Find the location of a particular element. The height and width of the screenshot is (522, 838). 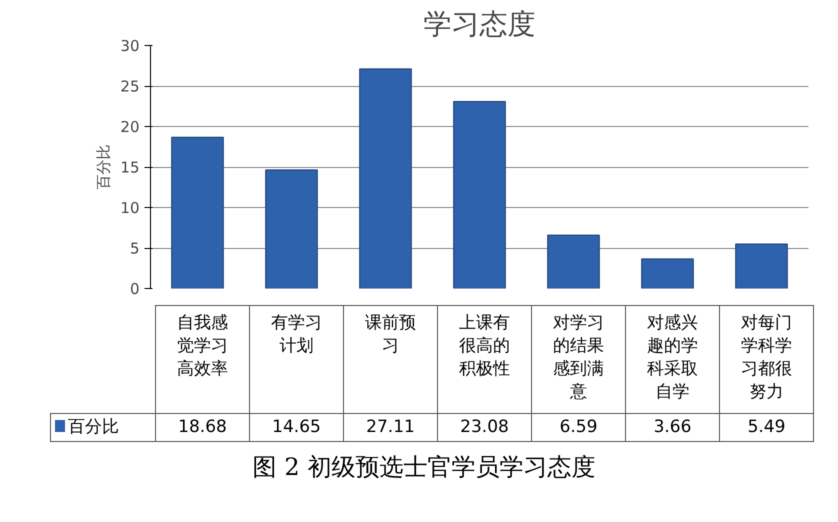

caption: 图 2 初级预选士官学员学习态度 is located at coordinates (424, 467).